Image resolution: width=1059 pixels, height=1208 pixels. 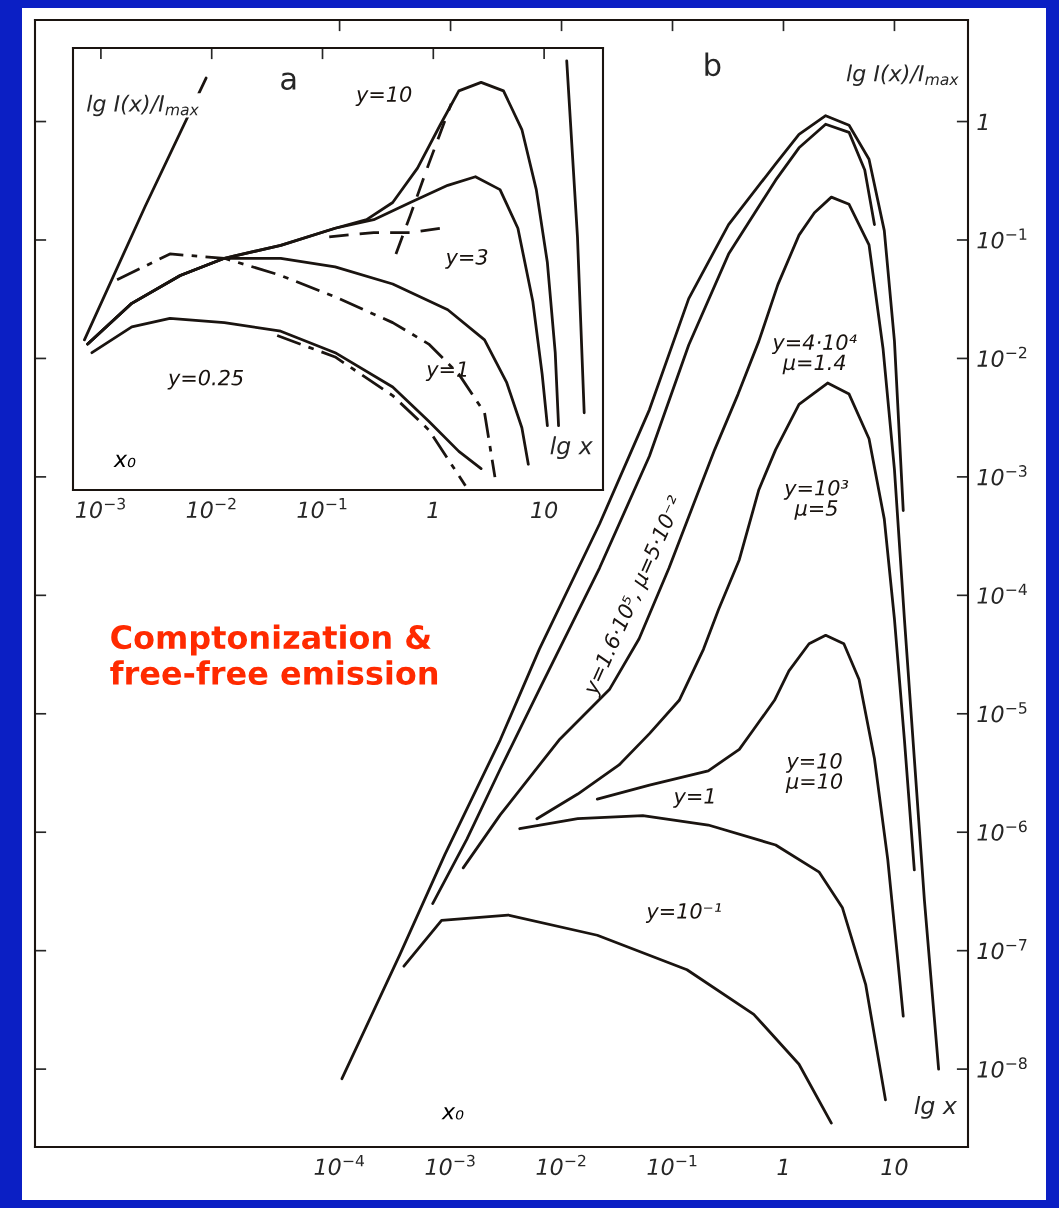 What do you see at coordinates (1002, 949) in the screenshot?
I see `y-tick-label: 10$^{−7}$` at bounding box center [1002, 949].